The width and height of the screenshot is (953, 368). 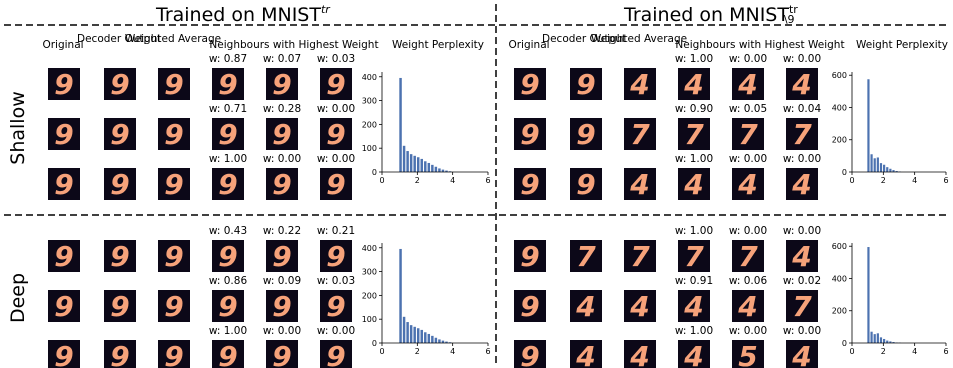 What do you see at coordinates (839, 75) in the screenshot?
I see `y-tick-label: 600` at bounding box center [839, 75].